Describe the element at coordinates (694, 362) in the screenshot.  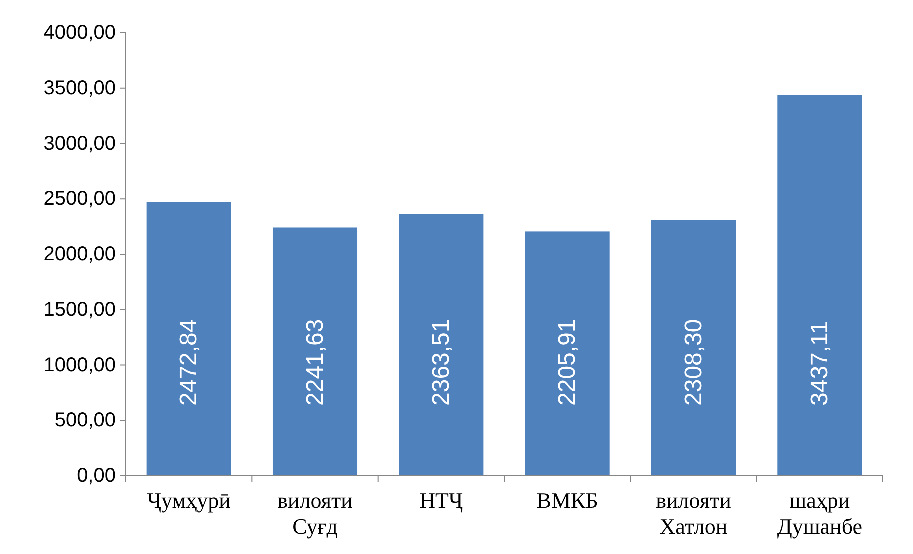
I see `data-label: 2308,30` at that location.